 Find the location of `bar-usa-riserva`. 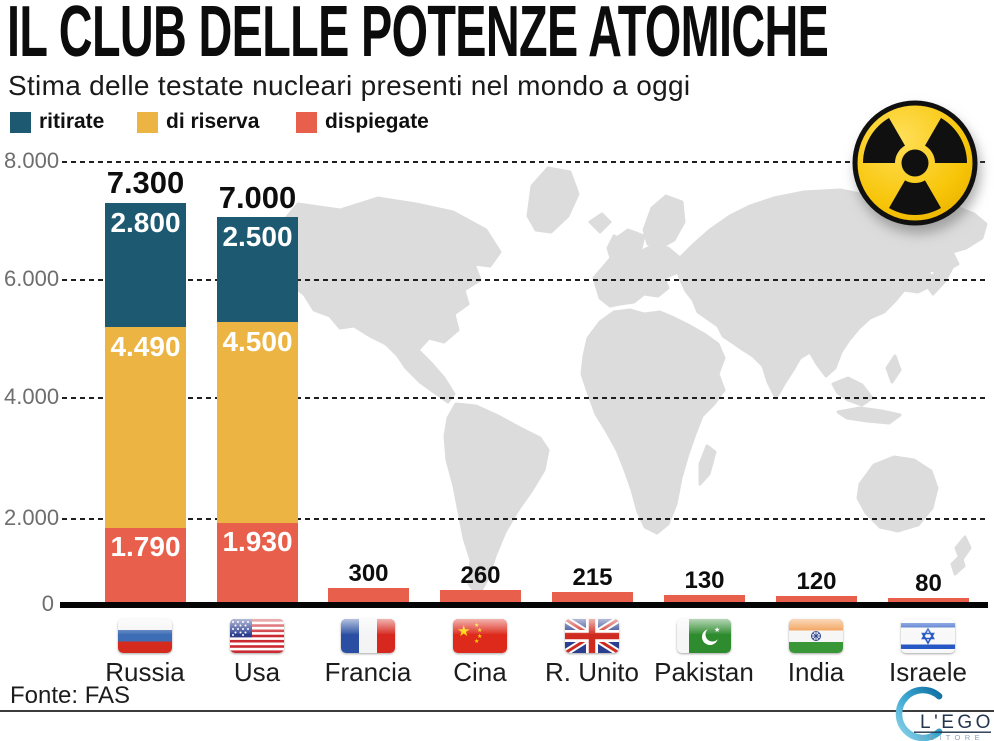

bar-usa-riserva is located at coordinates (257, 422).